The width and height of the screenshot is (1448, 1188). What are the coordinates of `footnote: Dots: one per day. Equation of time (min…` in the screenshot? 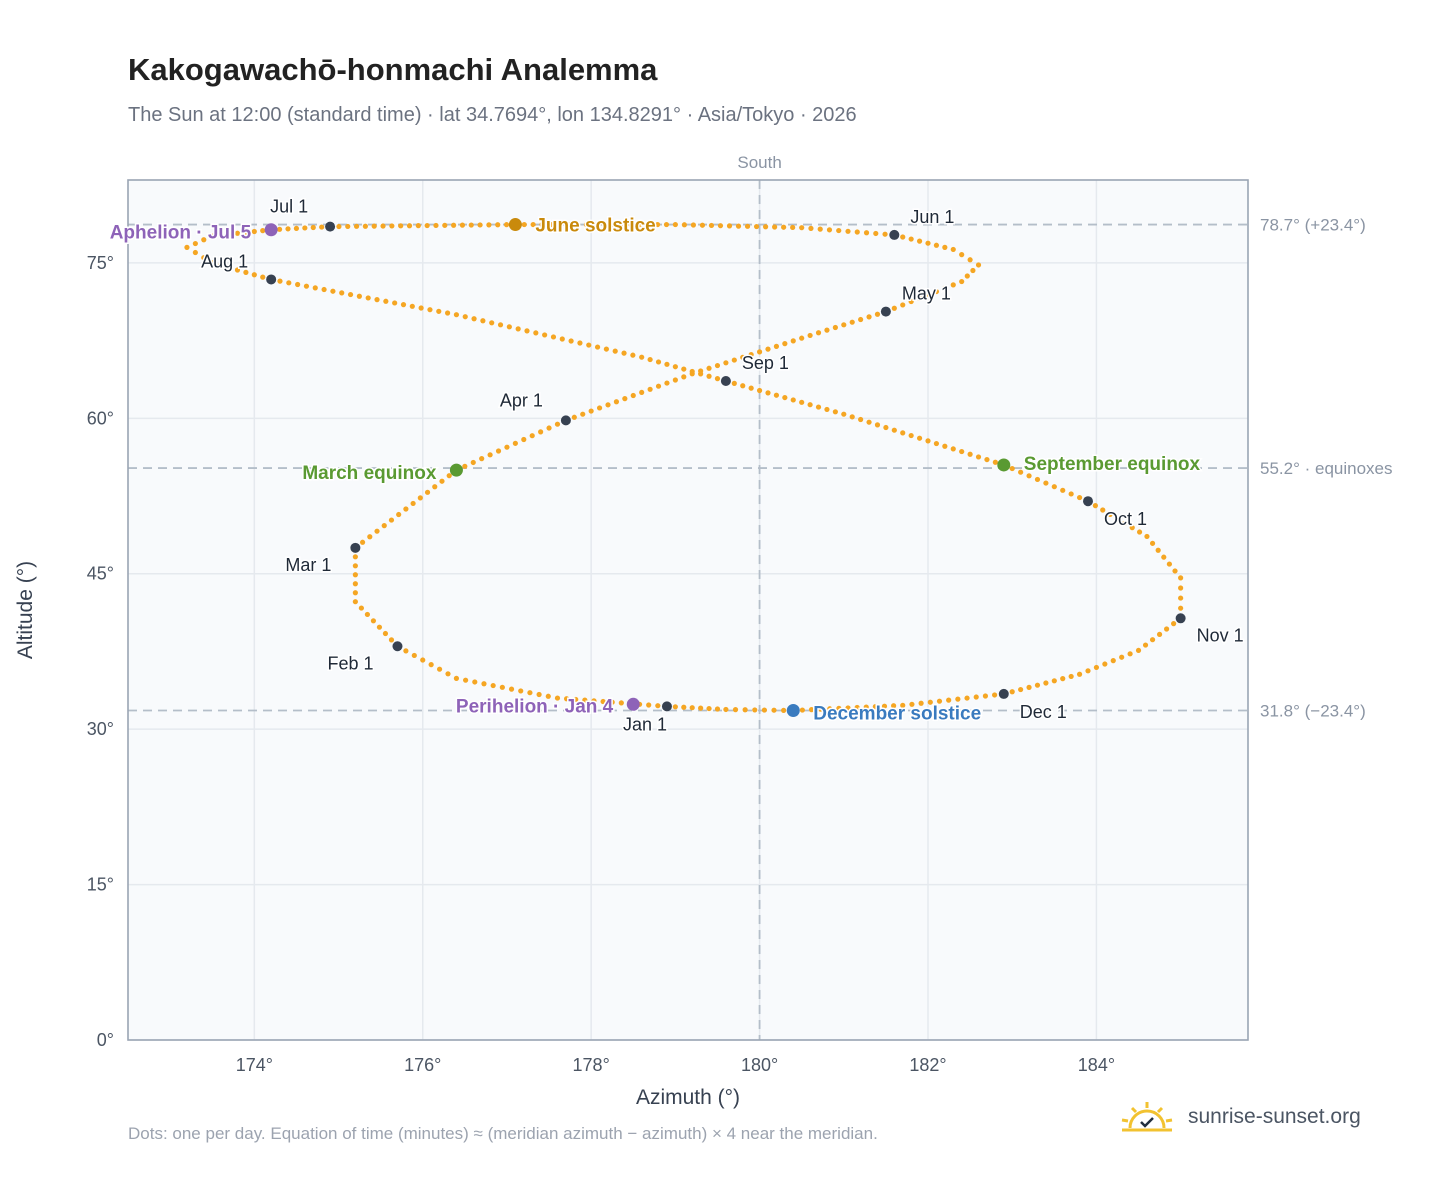 It's located at (503, 1133).